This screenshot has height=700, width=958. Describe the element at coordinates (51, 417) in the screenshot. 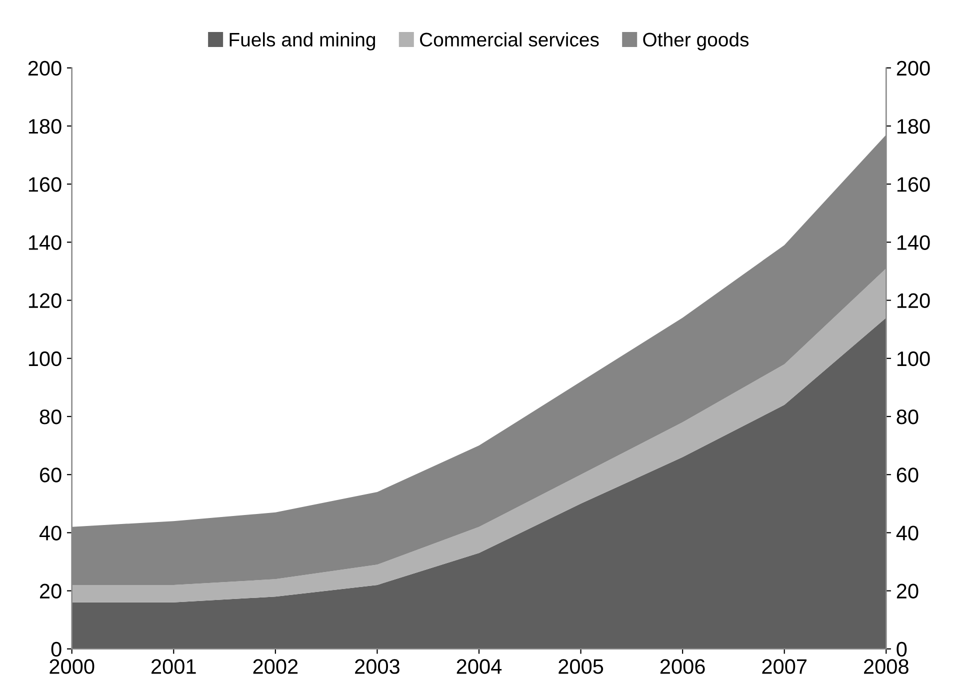

I see `y-tick-label: 80` at that location.